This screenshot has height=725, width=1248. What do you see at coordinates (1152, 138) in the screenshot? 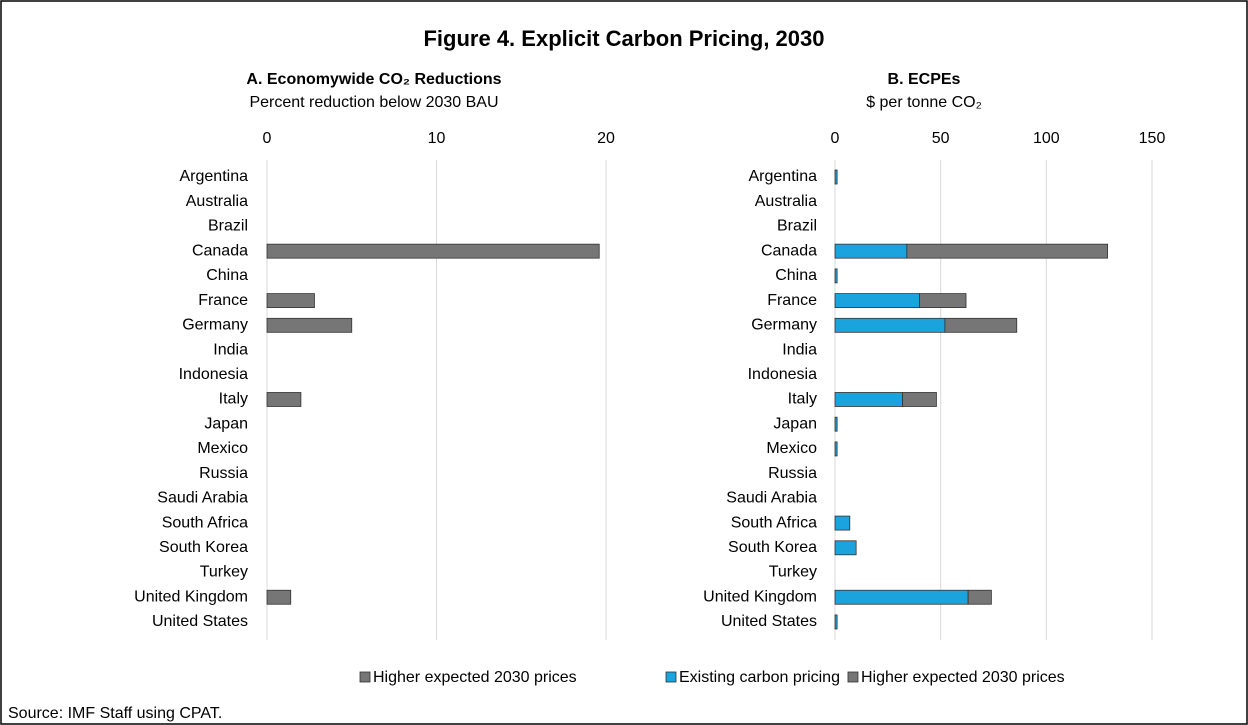
I see `x-tick-label: 150` at bounding box center [1152, 138].